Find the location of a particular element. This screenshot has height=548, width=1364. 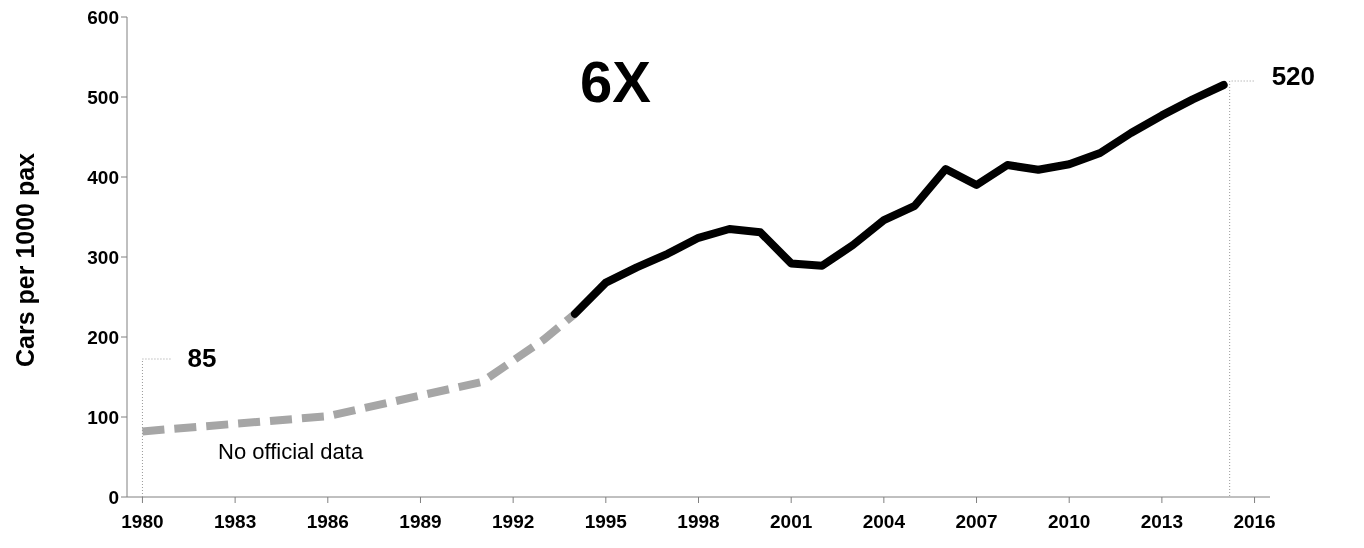

x-tick-label: 2010 is located at coordinates (1069, 522).